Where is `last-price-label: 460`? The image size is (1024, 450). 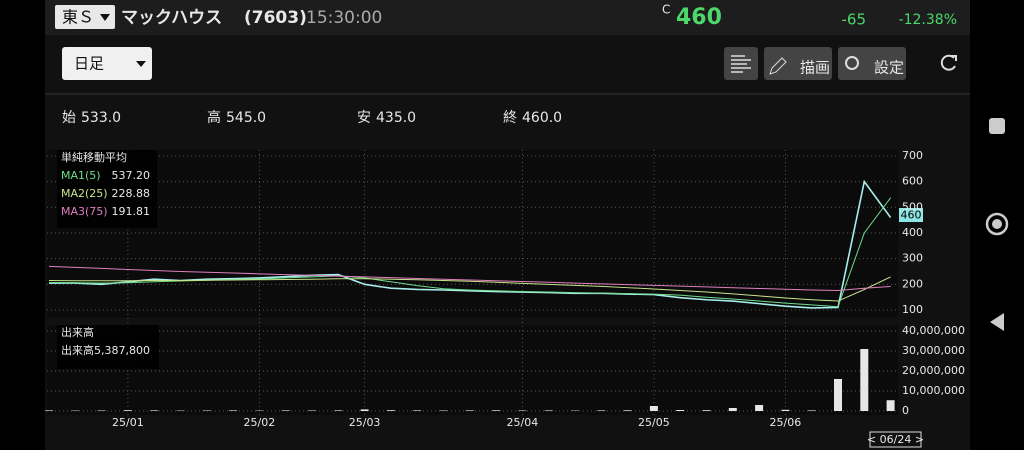
last-price-label: 460 is located at coordinates (911, 215).